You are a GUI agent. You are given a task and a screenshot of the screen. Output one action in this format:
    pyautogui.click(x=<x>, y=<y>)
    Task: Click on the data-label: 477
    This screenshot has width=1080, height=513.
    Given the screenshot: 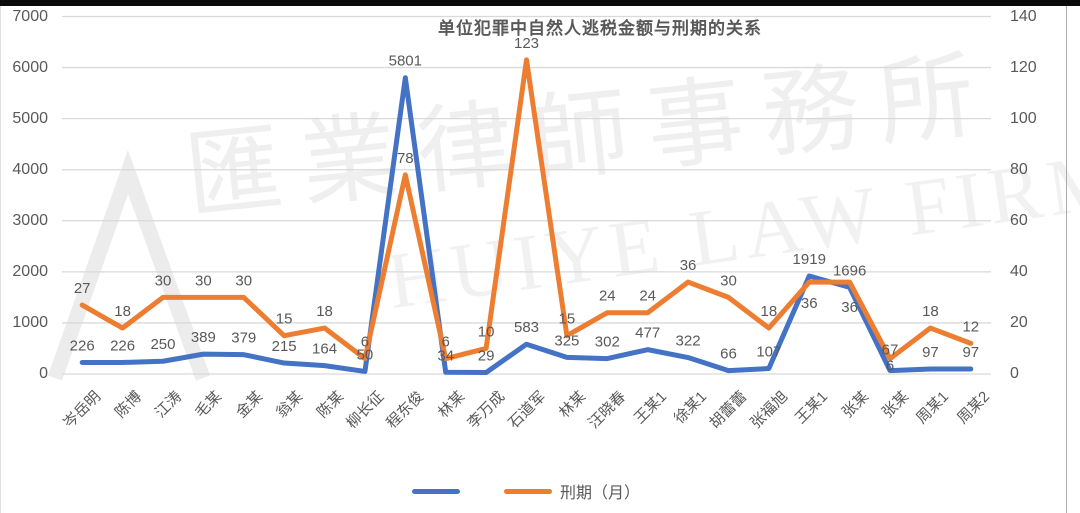 What is the action you would take?
    pyautogui.click(x=647, y=333)
    